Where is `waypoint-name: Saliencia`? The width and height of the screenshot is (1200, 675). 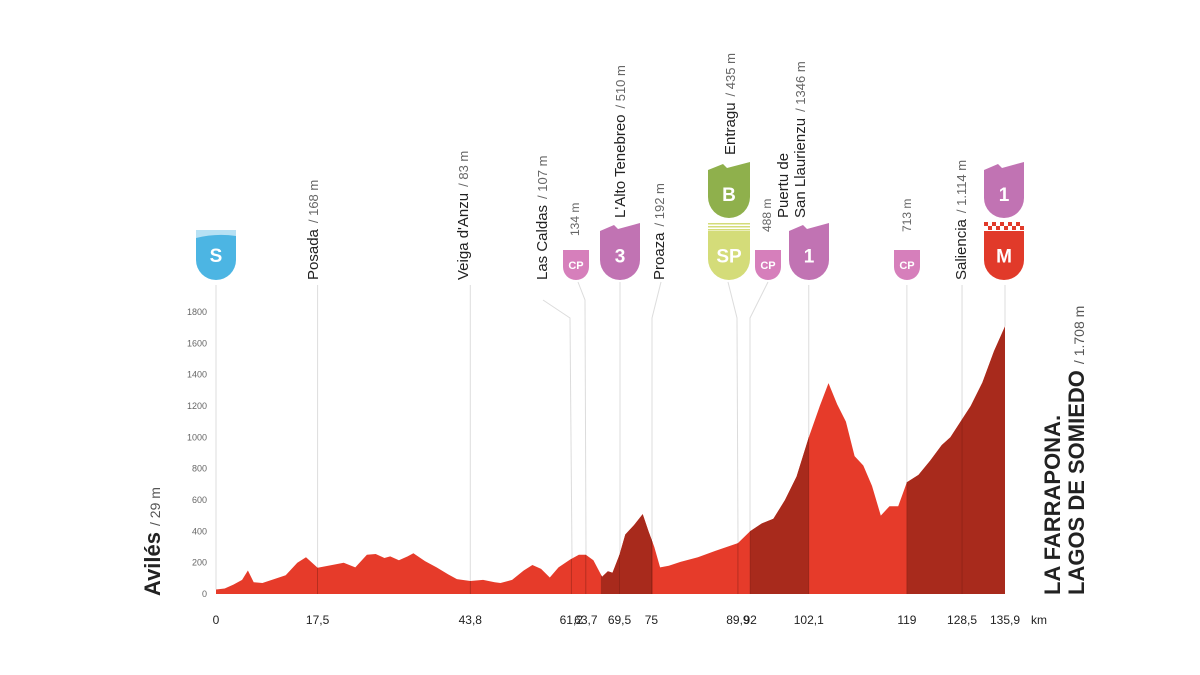 waypoint-name: Saliencia is located at coordinates (961, 249).